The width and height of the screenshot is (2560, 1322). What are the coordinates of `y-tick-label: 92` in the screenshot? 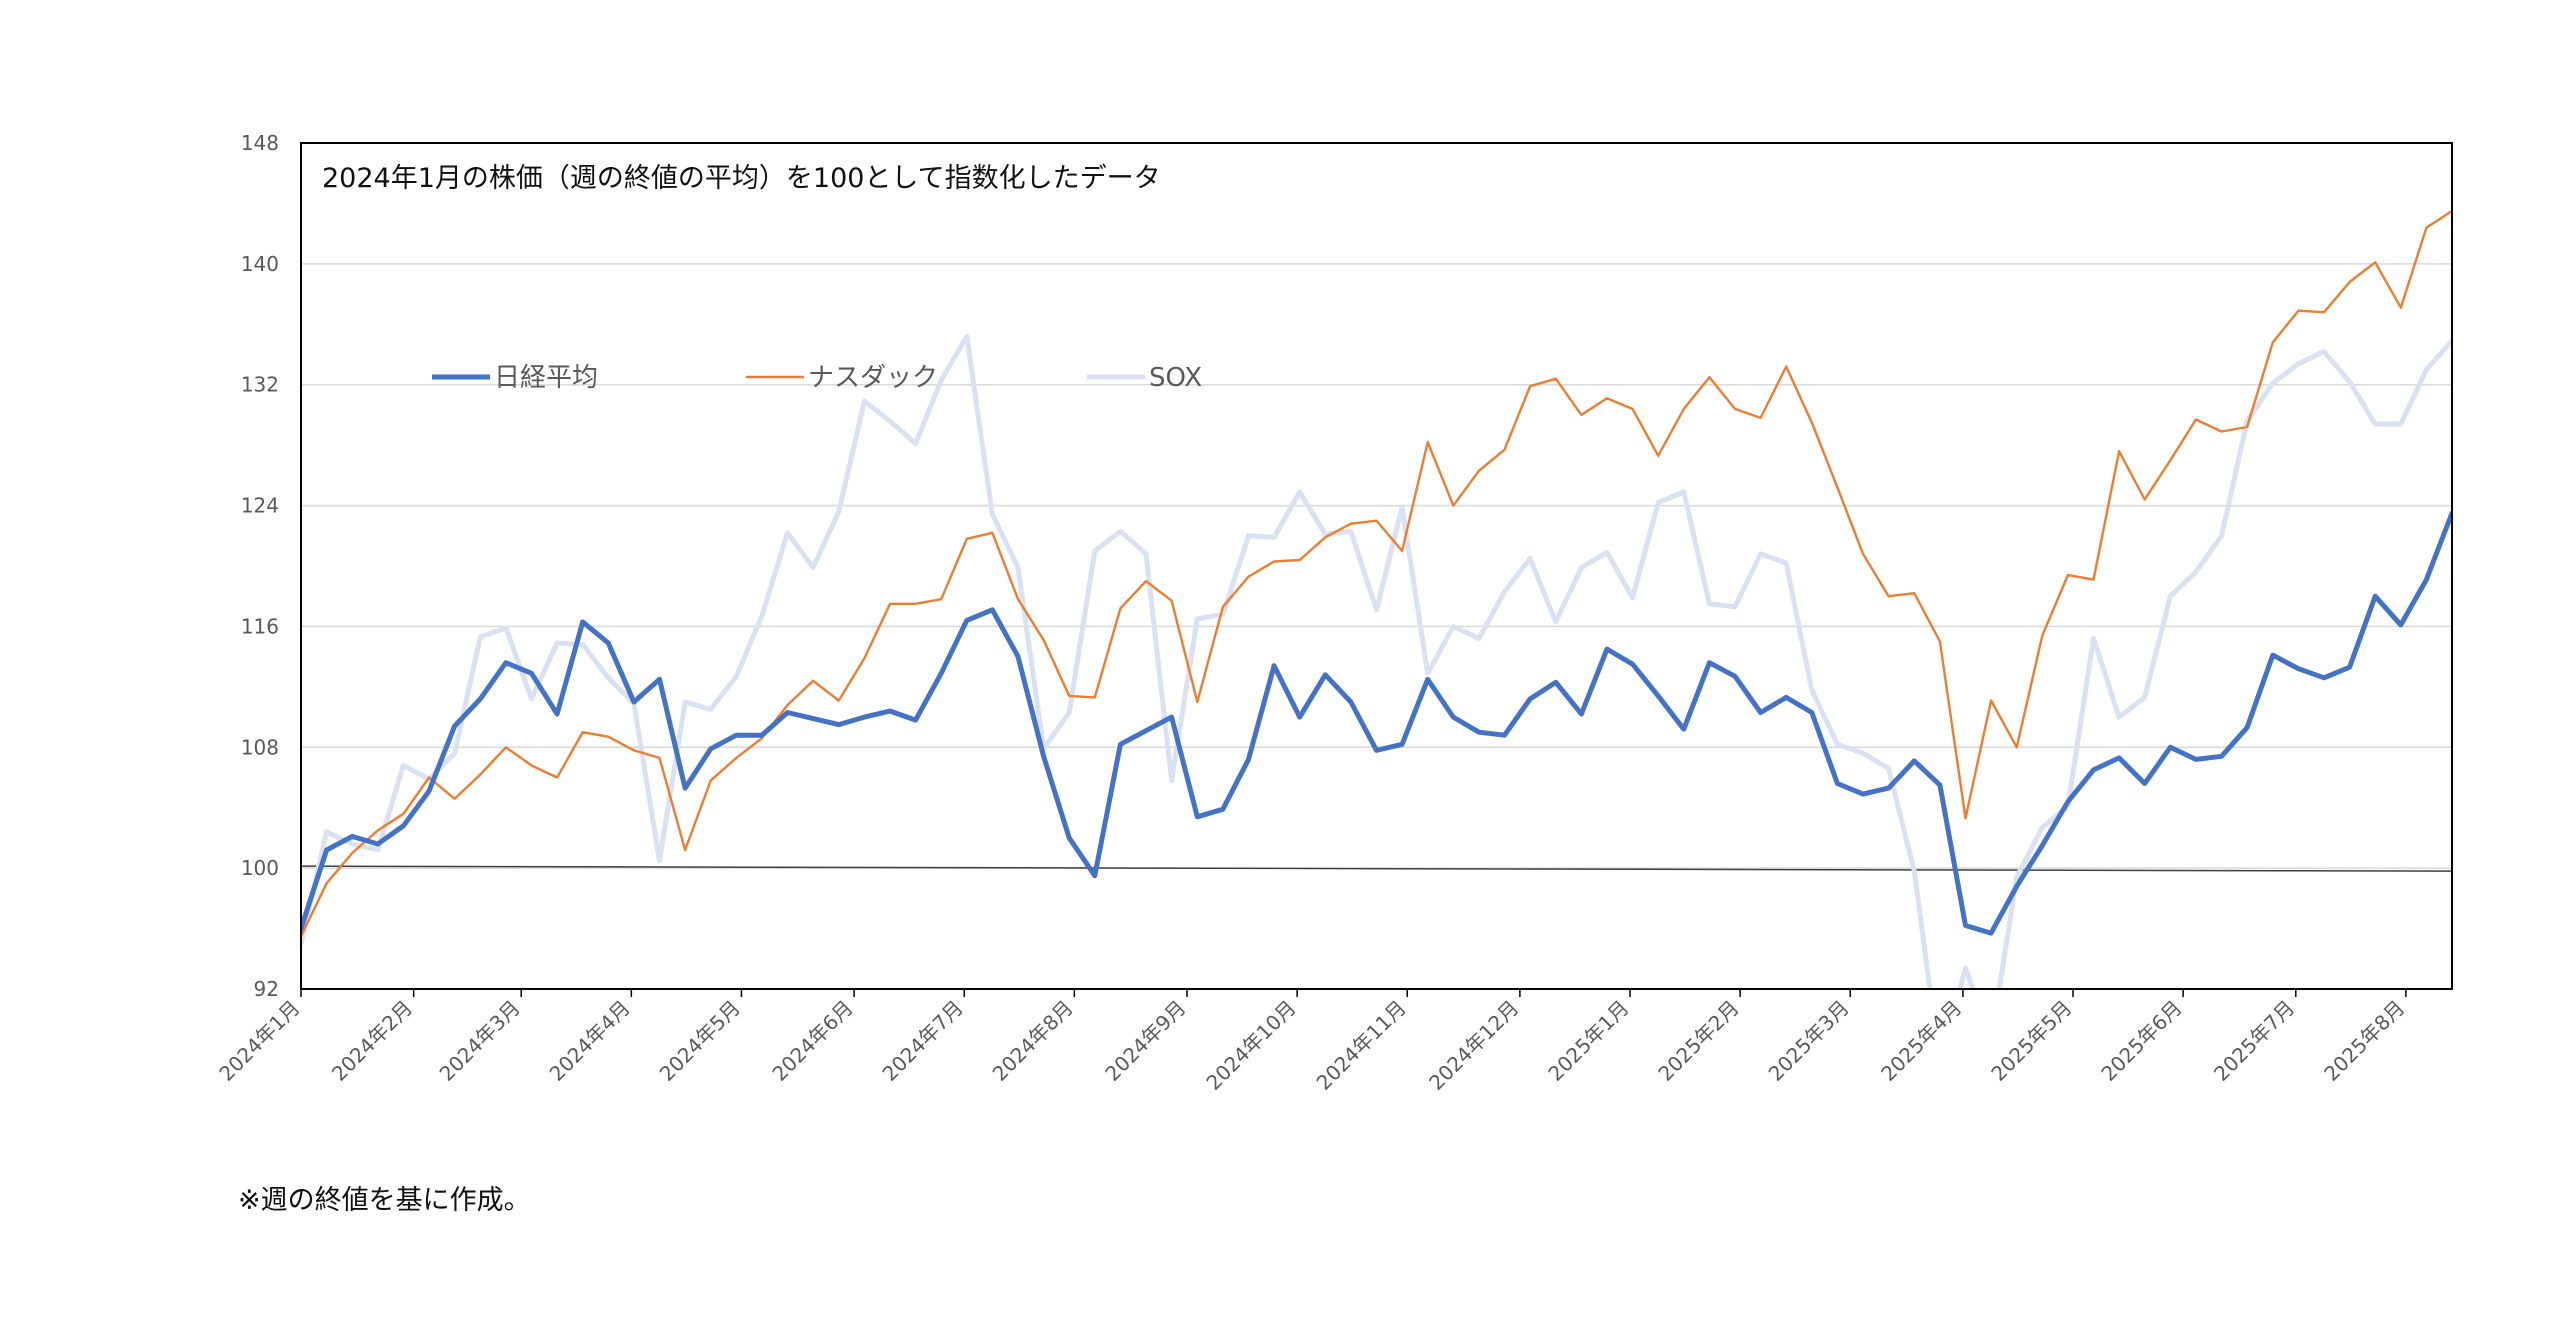 It's located at (266, 989).